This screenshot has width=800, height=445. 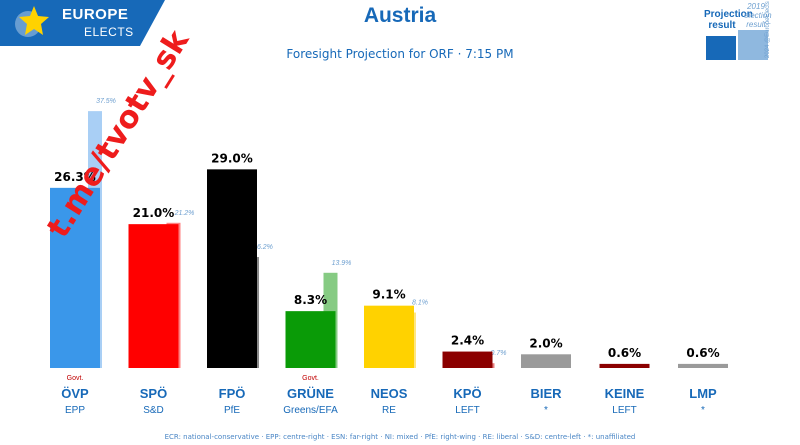 I want to click on legend-2019-label: 2019 election result, so click(x=758, y=15).